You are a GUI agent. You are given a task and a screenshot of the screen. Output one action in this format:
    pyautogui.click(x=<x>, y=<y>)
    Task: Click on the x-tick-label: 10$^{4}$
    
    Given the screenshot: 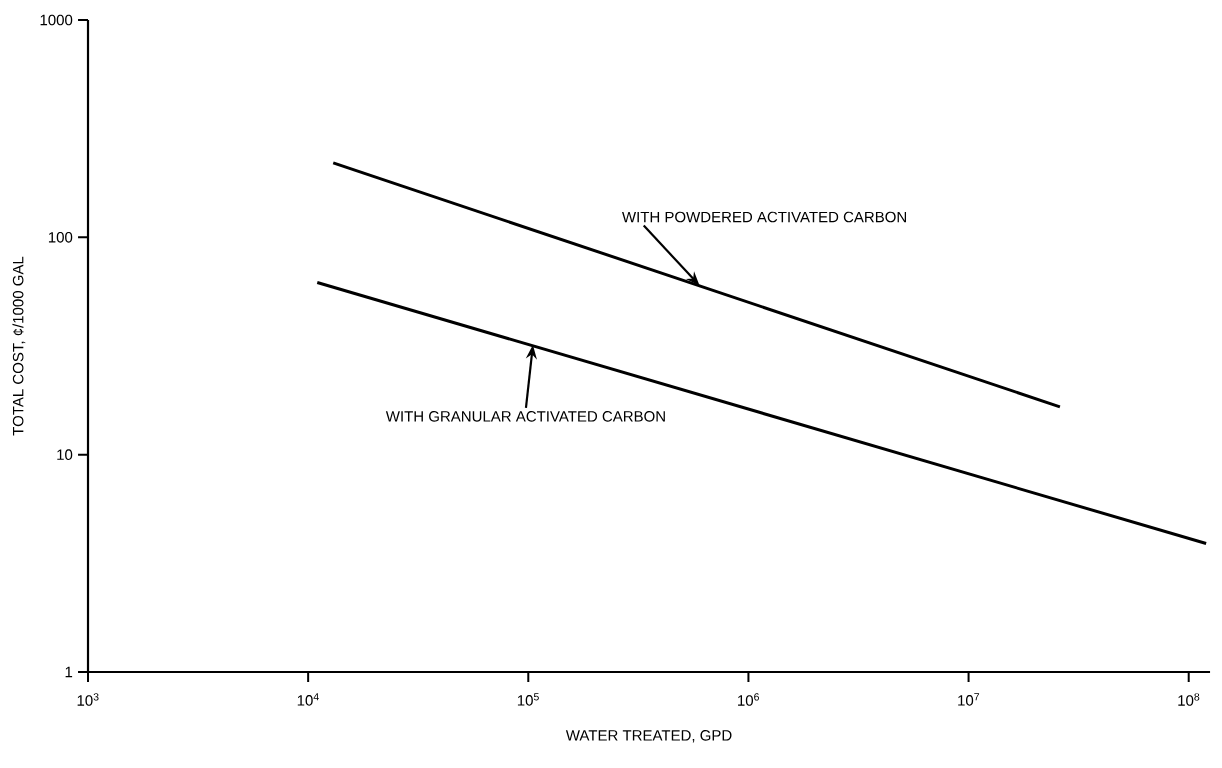 What is the action you would take?
    pyautogui.click(x=308, y=699)
    